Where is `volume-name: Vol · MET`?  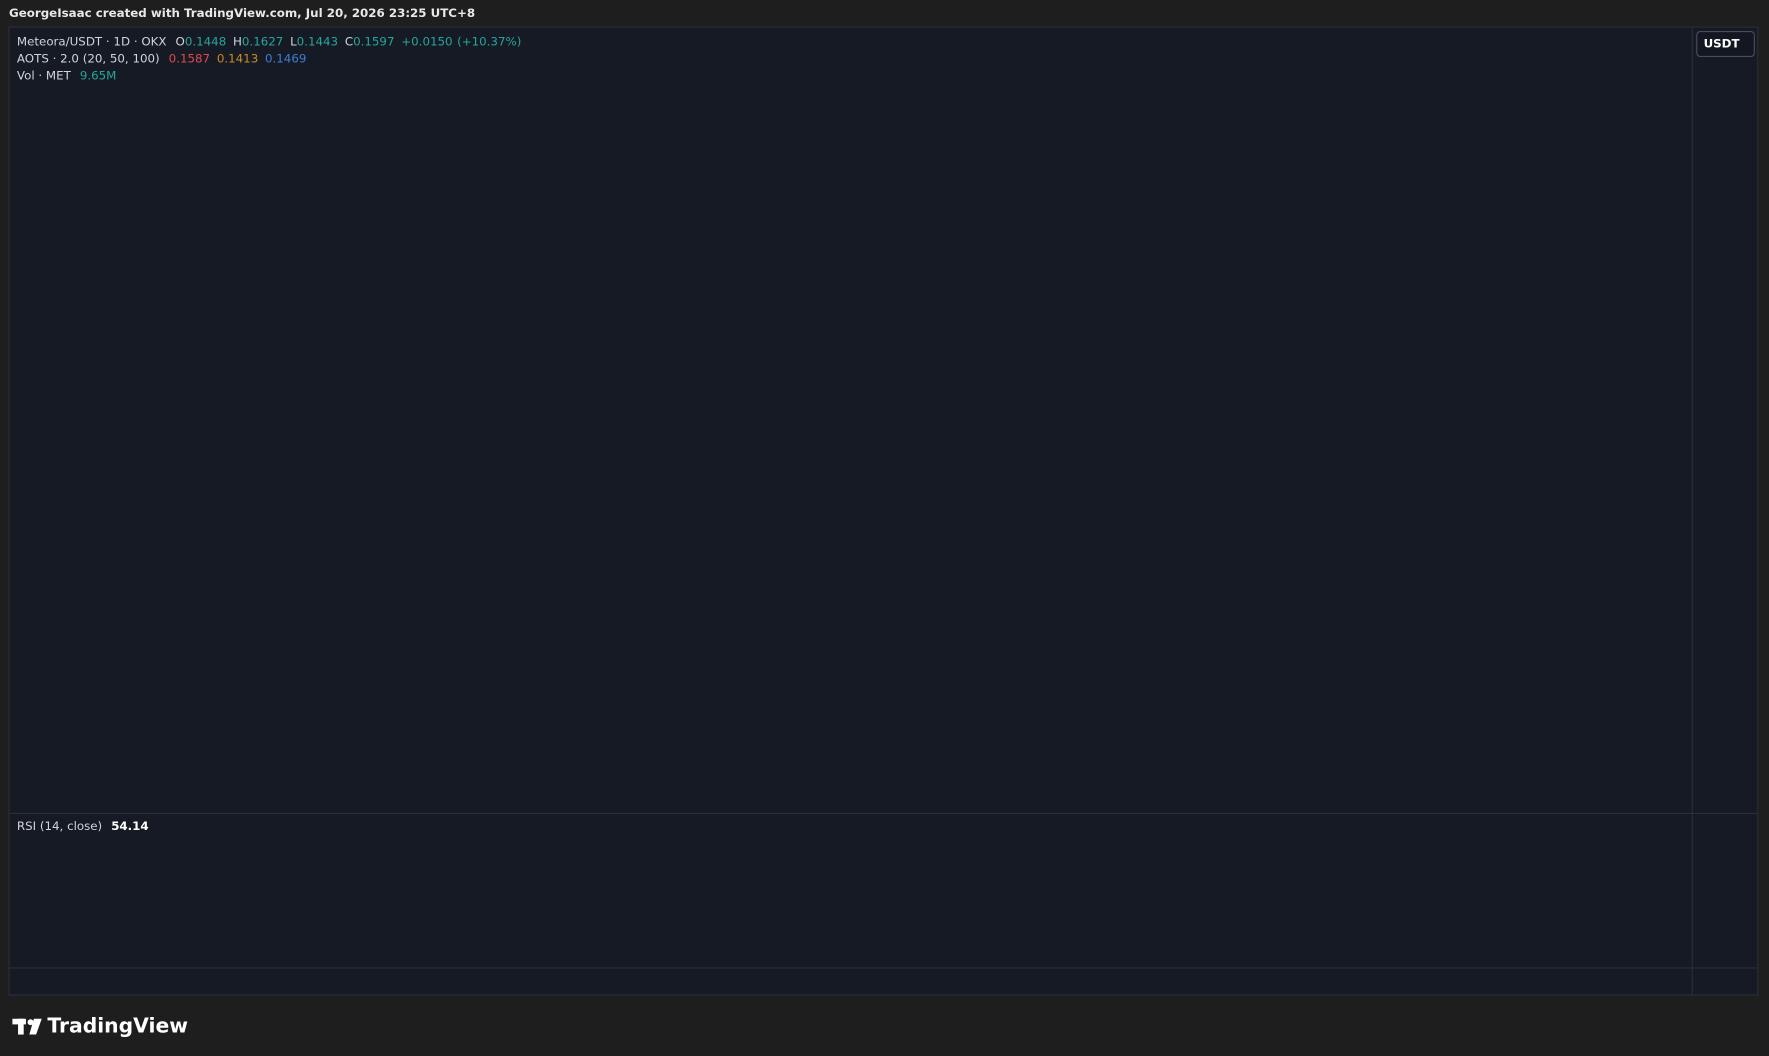
volume-name: Vol · MET is located at coordinates (44, 75).